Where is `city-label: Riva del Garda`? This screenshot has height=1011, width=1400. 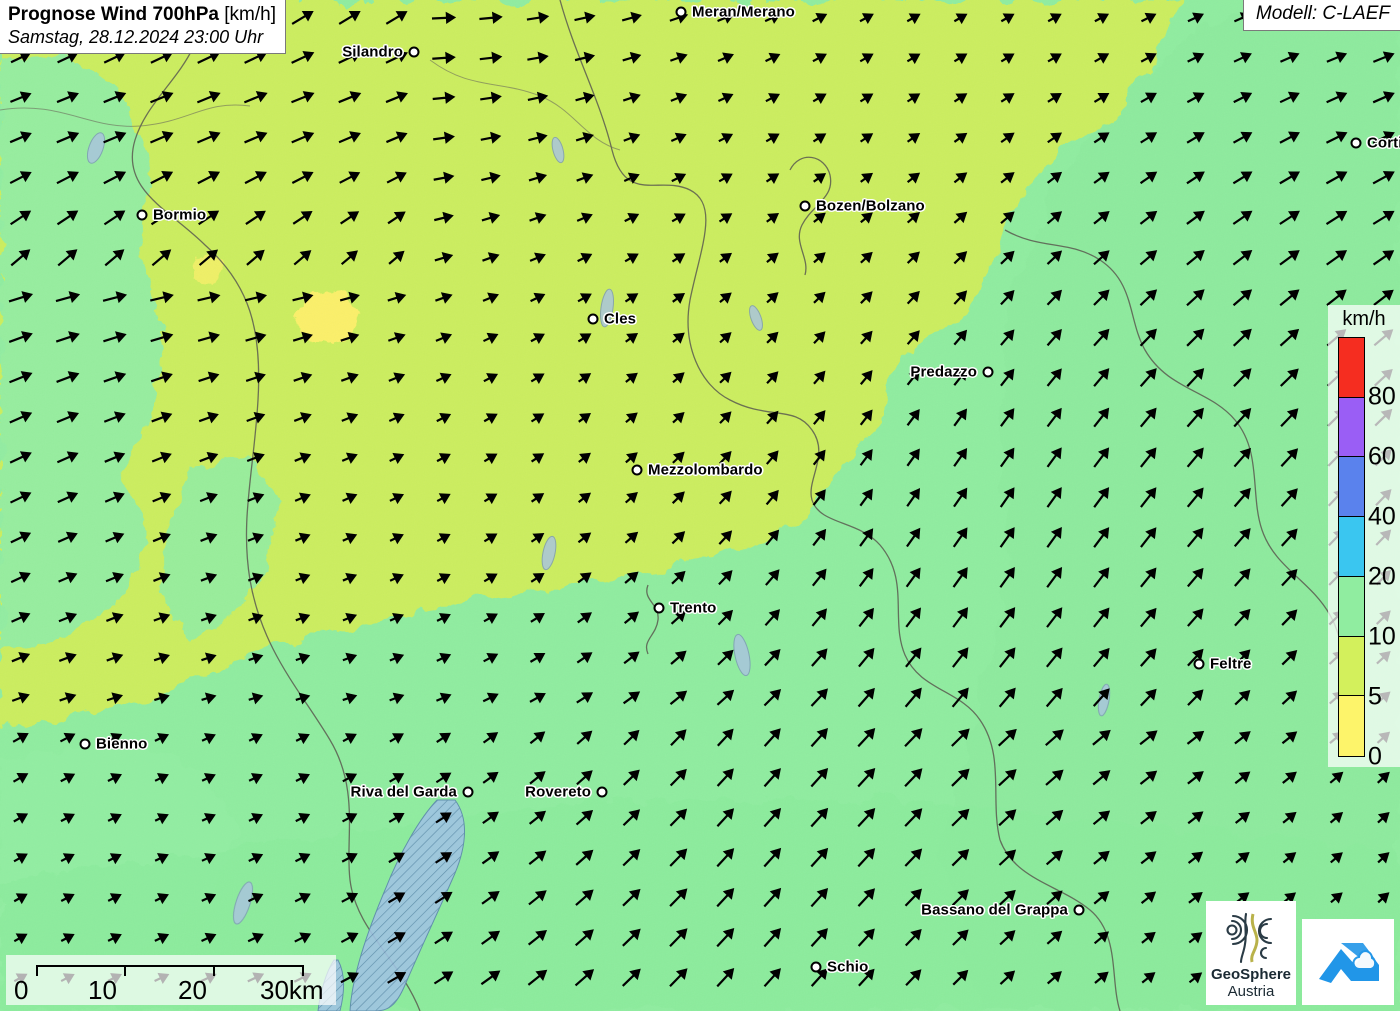
city-label: Riva del Garda is located at coordinates (403, 792).